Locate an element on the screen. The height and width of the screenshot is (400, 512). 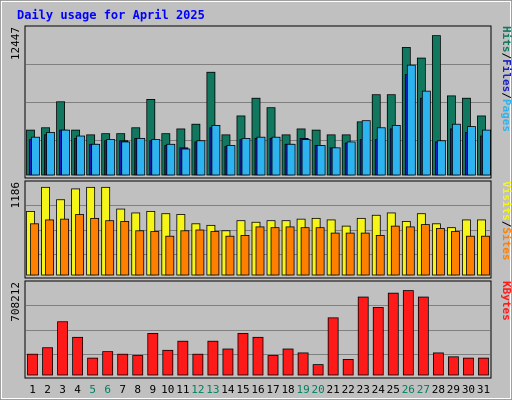
legend-top: Hits/Files/Pages is located at coordinates (506, 79).